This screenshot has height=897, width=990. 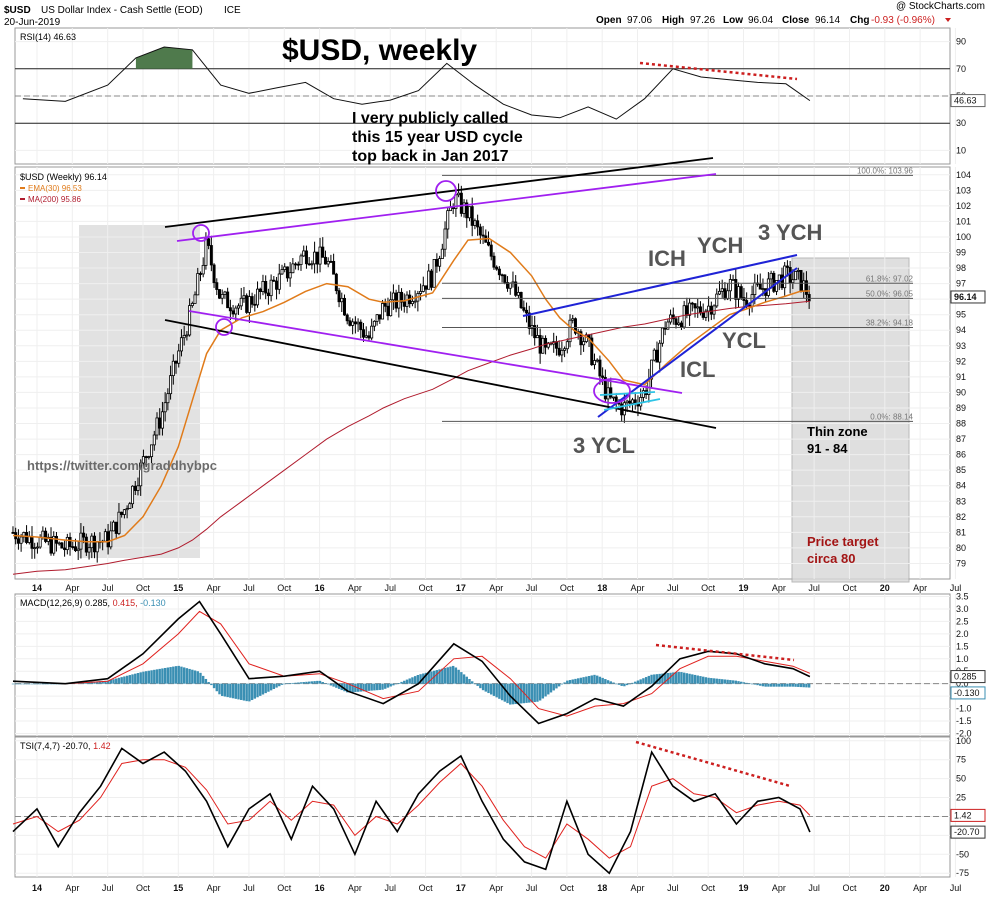 What do you see at coordinates (963, 237) in the screenshot?
I see `price-tick-label: 100` at bounding box center [963, 237].